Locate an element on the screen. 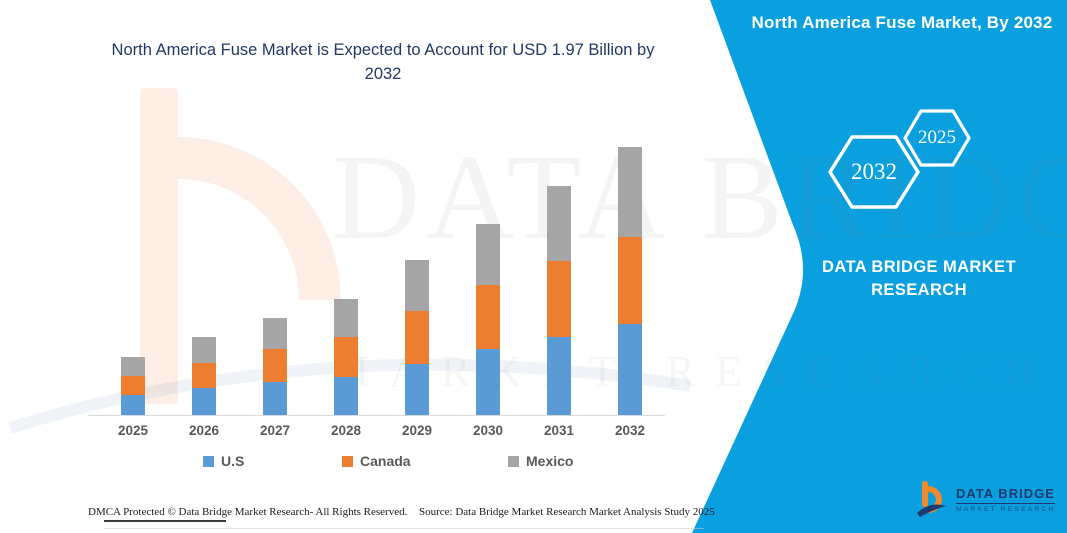  bar-segment-mexico-2029 is located at coordinates (417, 285).